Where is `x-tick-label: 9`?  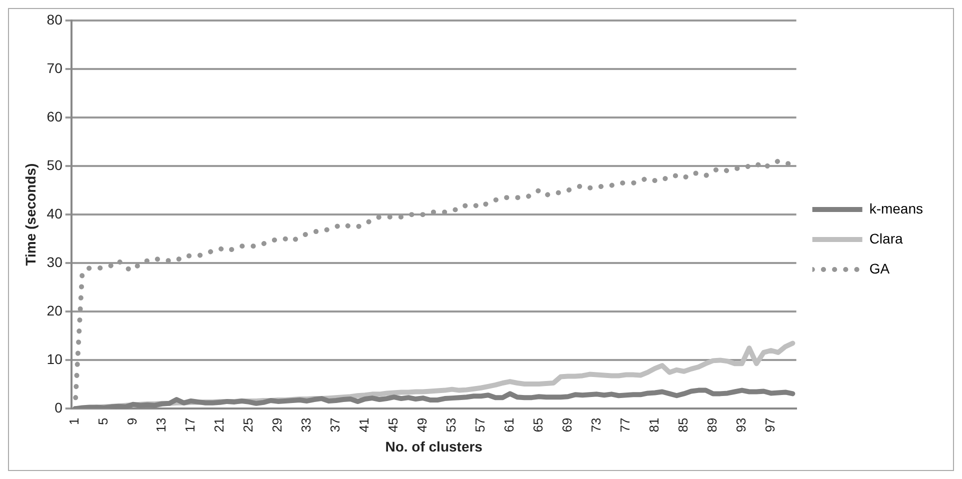 x-tick-label: 9 is located at coordinates (132, 421).